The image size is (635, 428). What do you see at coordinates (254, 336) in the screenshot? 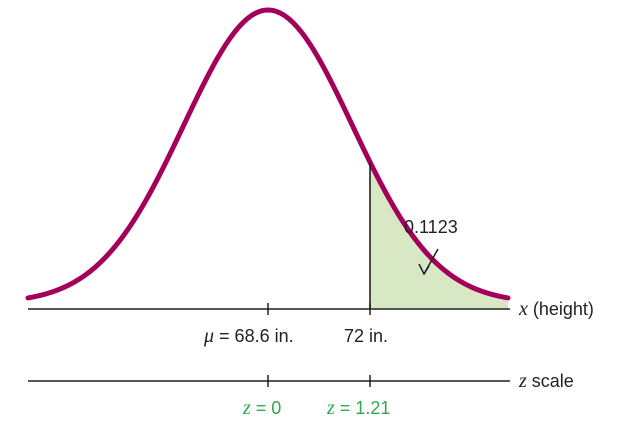
I see `mean-value-text: = 68.6 in.` at bounding box center [254, 336].